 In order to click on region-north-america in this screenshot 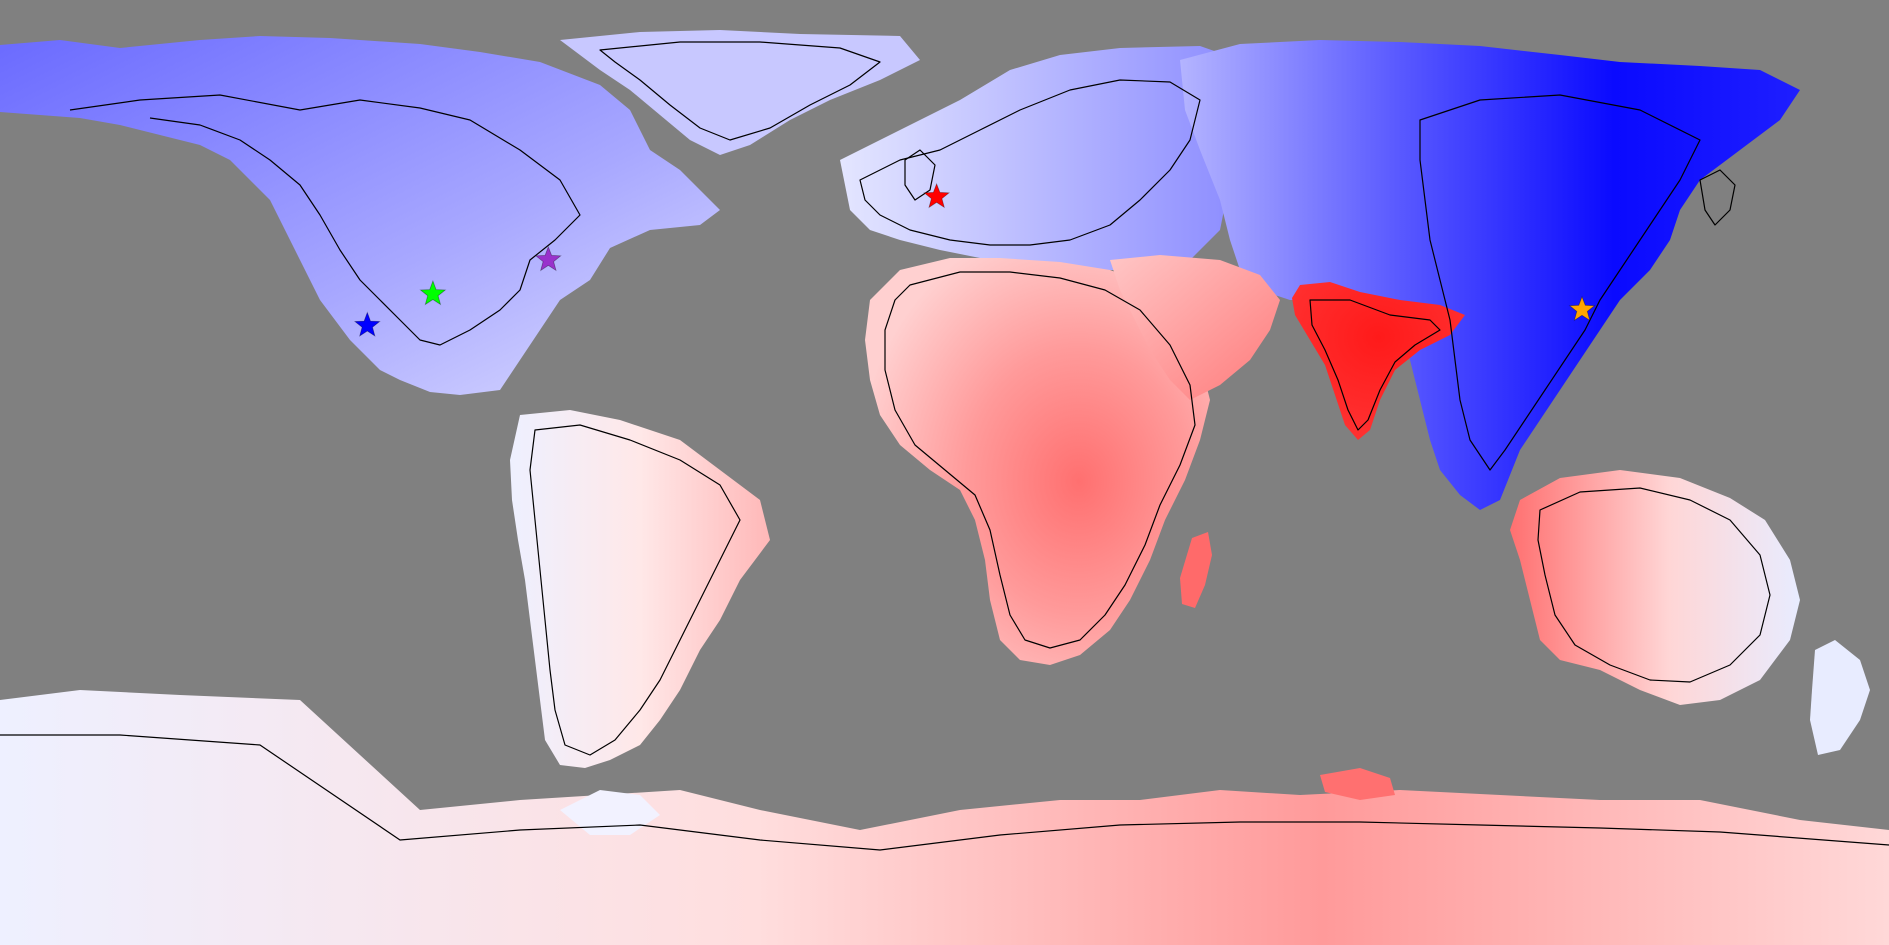, I will do `click(360, 215)`.